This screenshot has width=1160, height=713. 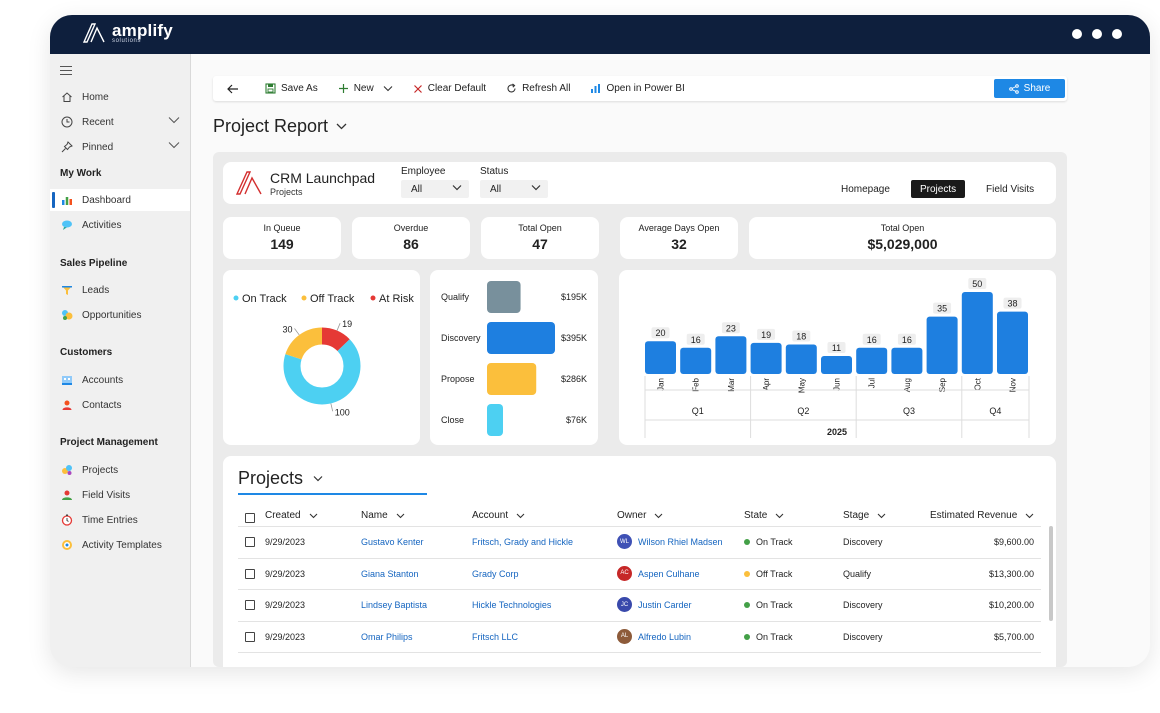 What do you see at coordinates (523, 542) in the screenshot?
I see `cell-account: Fritsch, Grady and Hickle` at bounding box center [523, 542].